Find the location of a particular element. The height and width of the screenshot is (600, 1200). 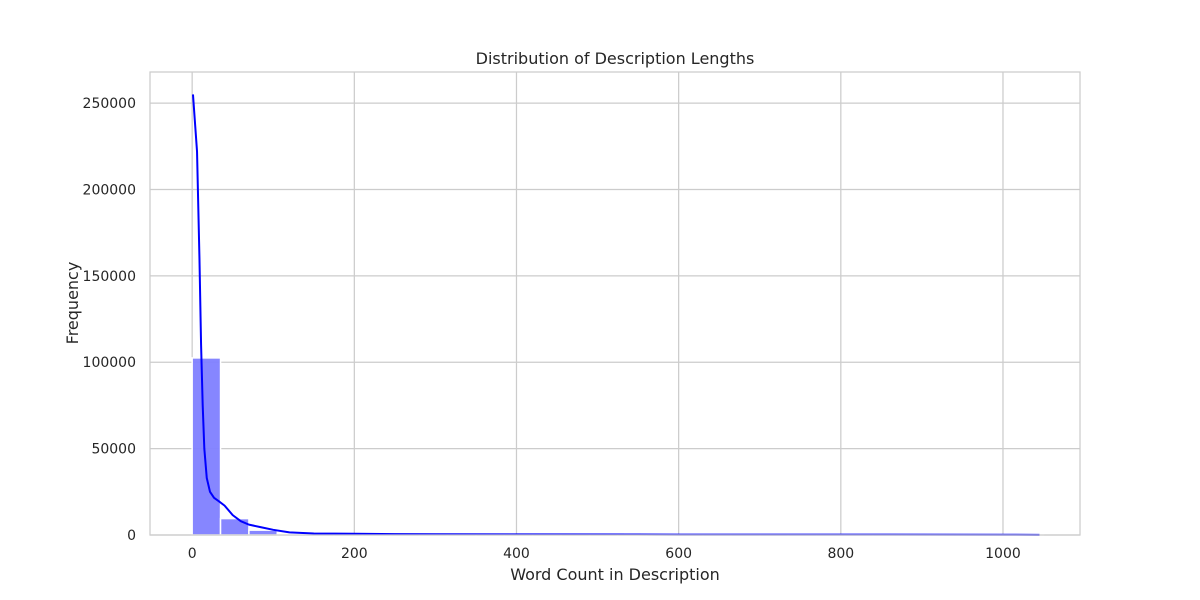

x-tick-label: 1000 is located at coordinates (1003, 554).